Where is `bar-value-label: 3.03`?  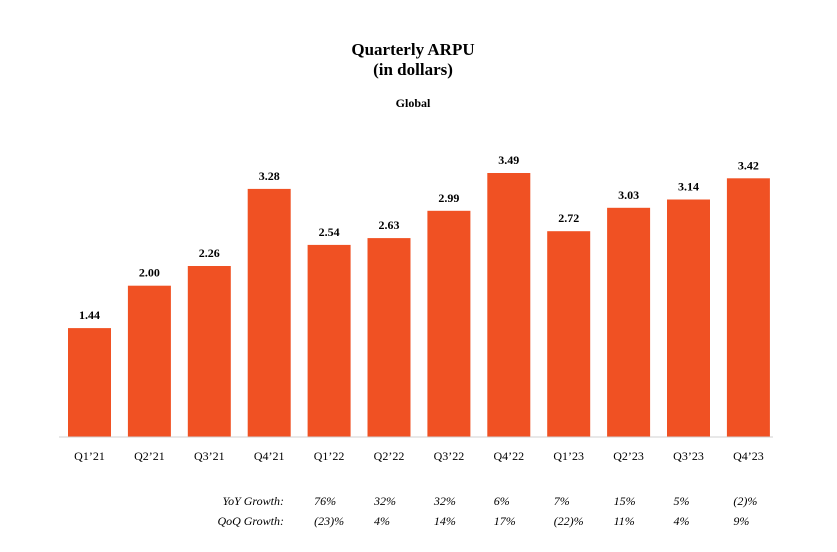 bar-value-label: 3.03 is located at coordinates (628, 195).